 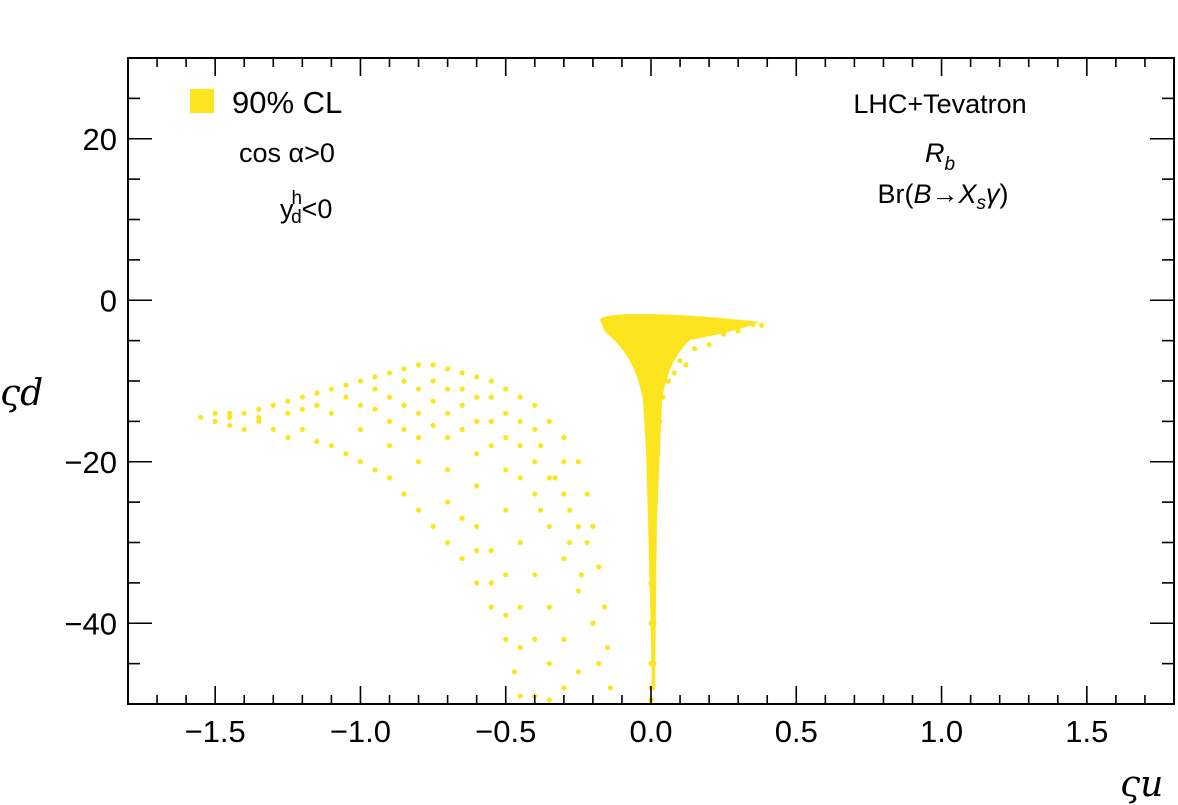 I want to click on x-tick-label-5: 1.0, so click(x=941, y=731).